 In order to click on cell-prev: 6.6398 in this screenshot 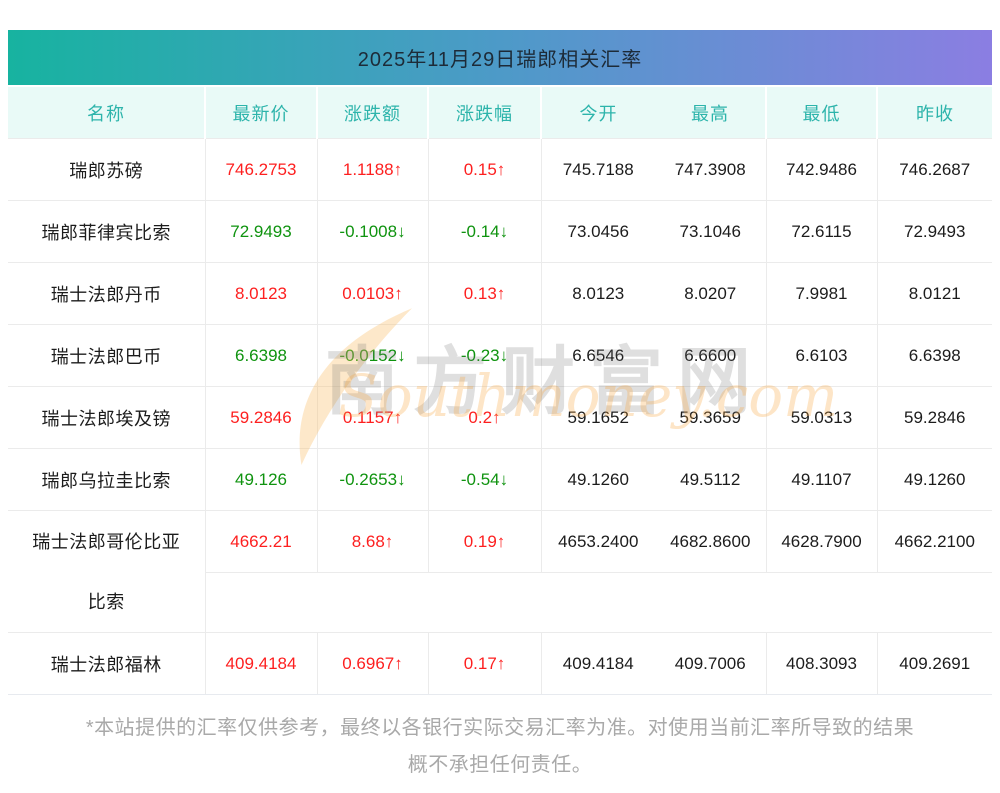, I will do `click(934, 355)`.